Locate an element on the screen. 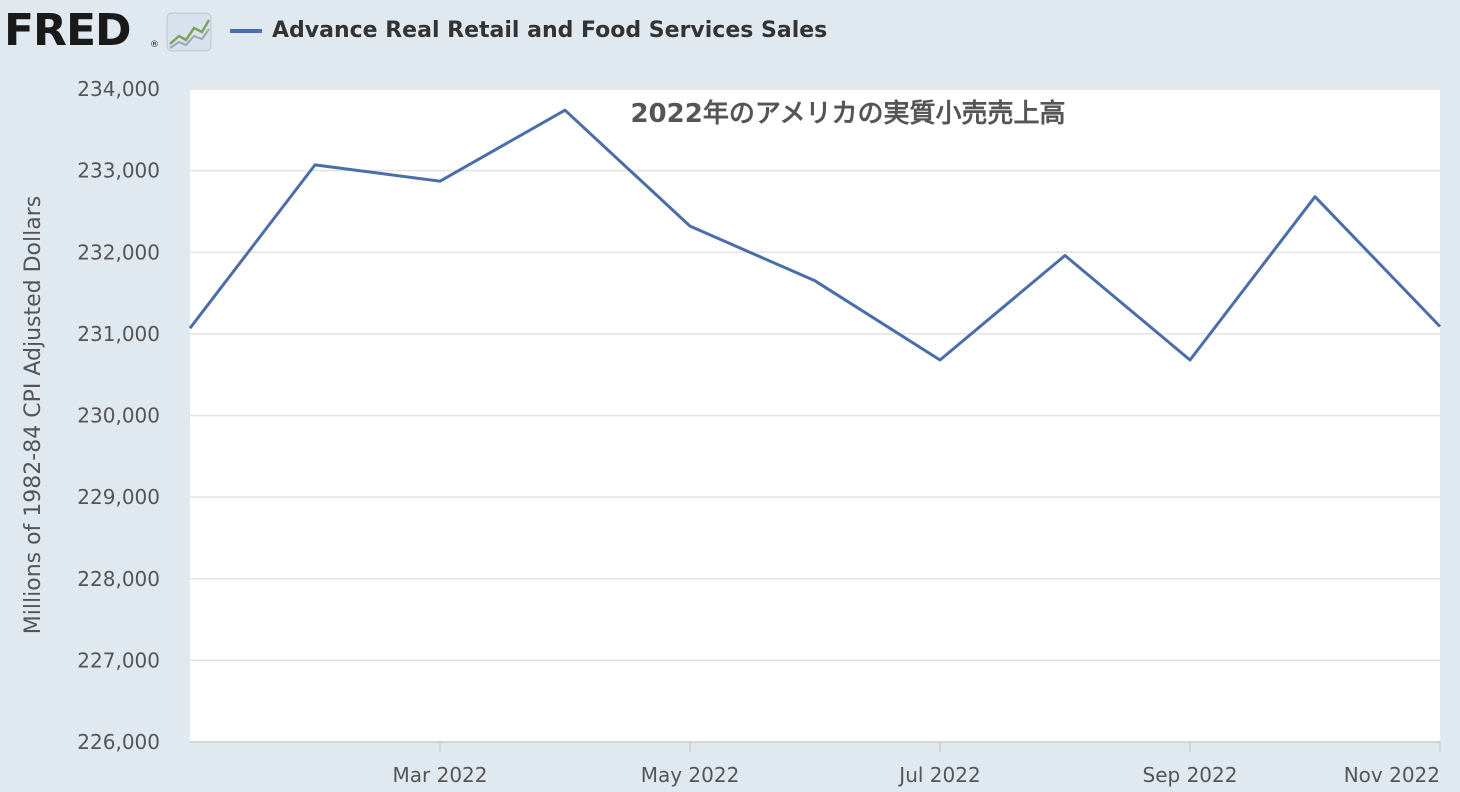 This screenshot has height=792, width=1460. legend-swatch is located at coordinates (246, 31).